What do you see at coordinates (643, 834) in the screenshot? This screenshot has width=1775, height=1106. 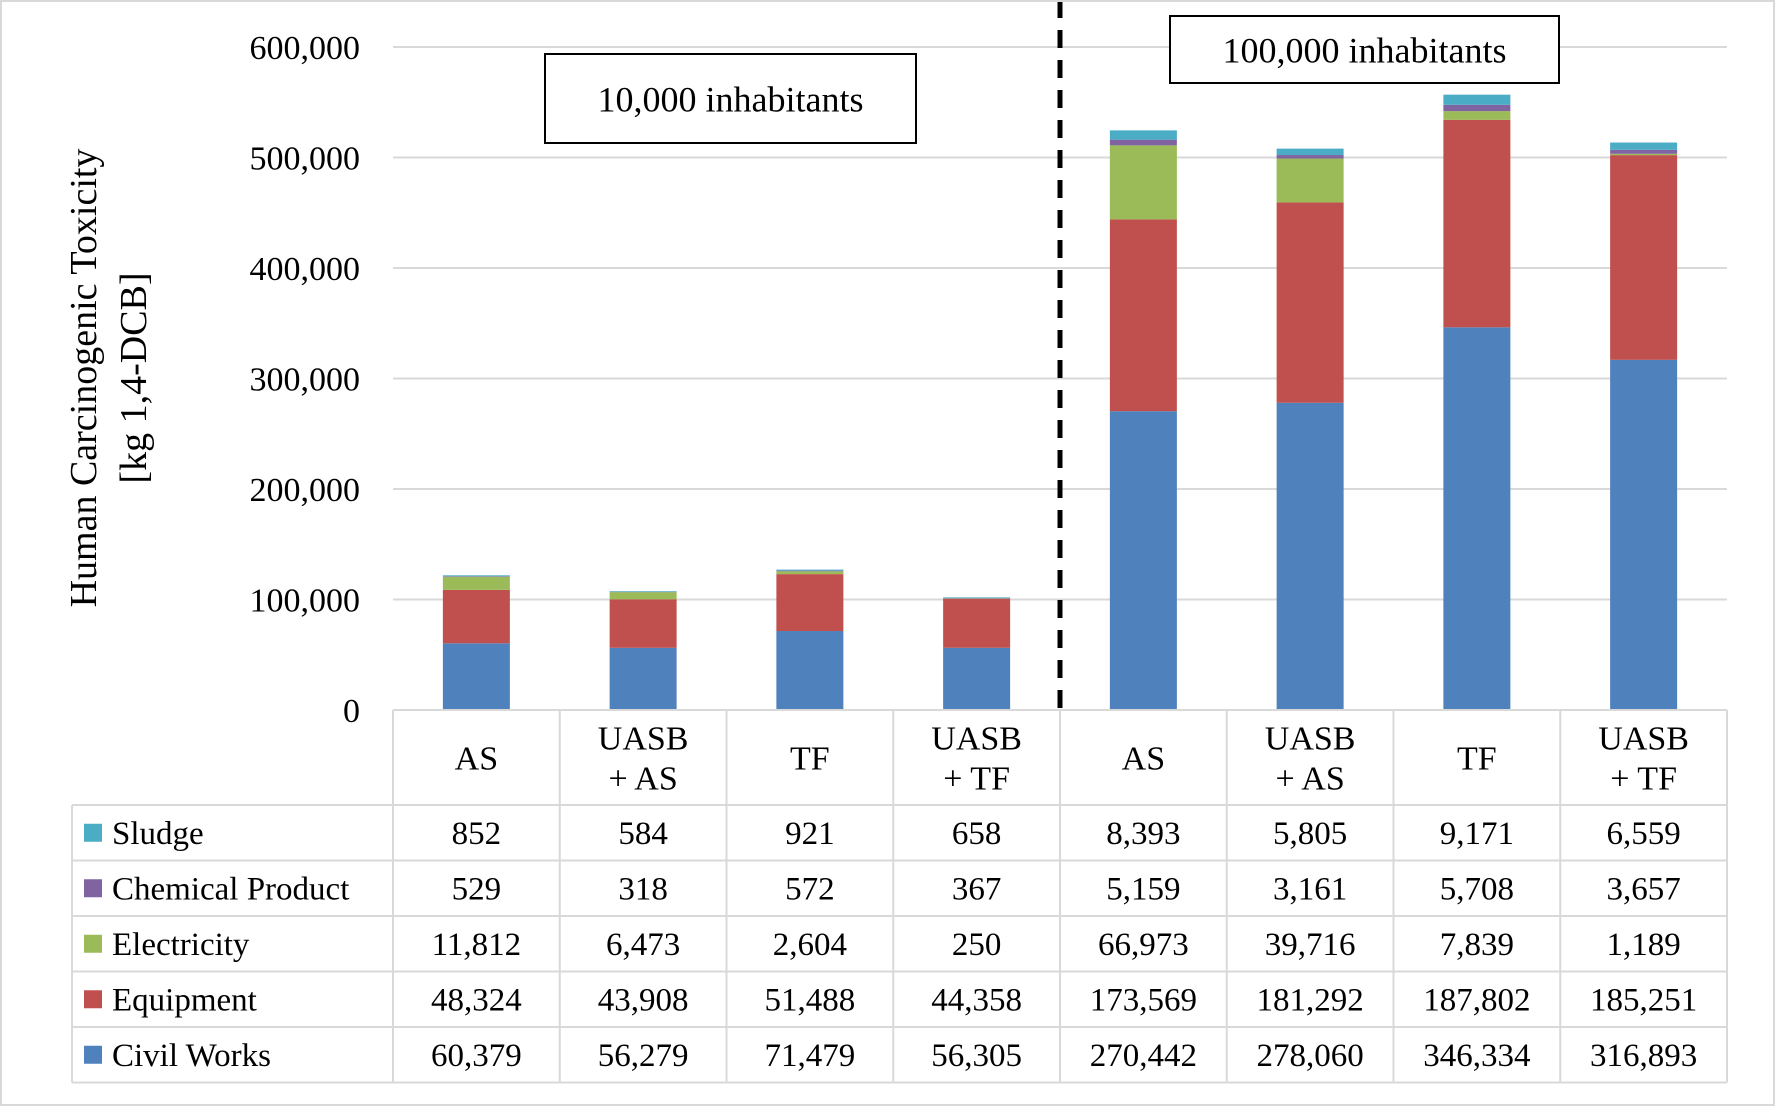 I see `data-label: 584` at bounding box center [643, 834].